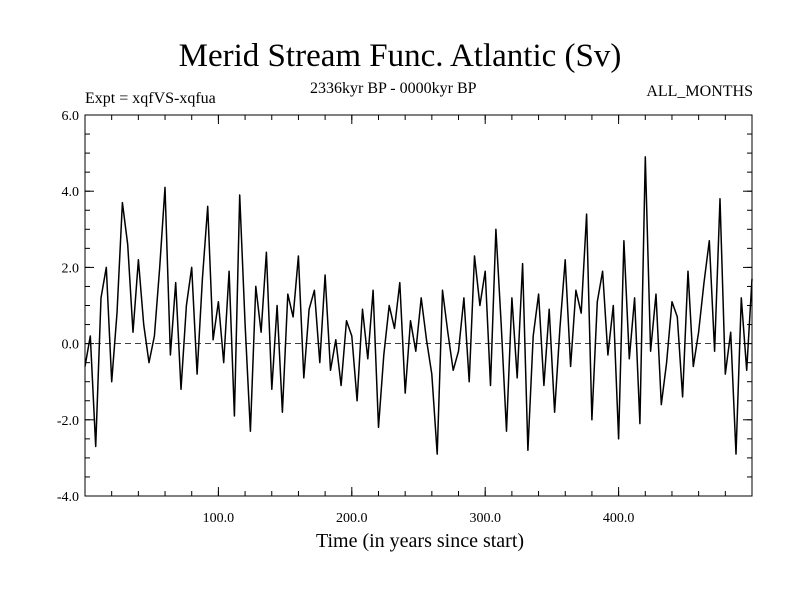  What do you see at coordinates (393, 88) in the screenshot?
I see `period-label: 2336kyr BP - 0000kyr BP` at bounding box center [393, 88].